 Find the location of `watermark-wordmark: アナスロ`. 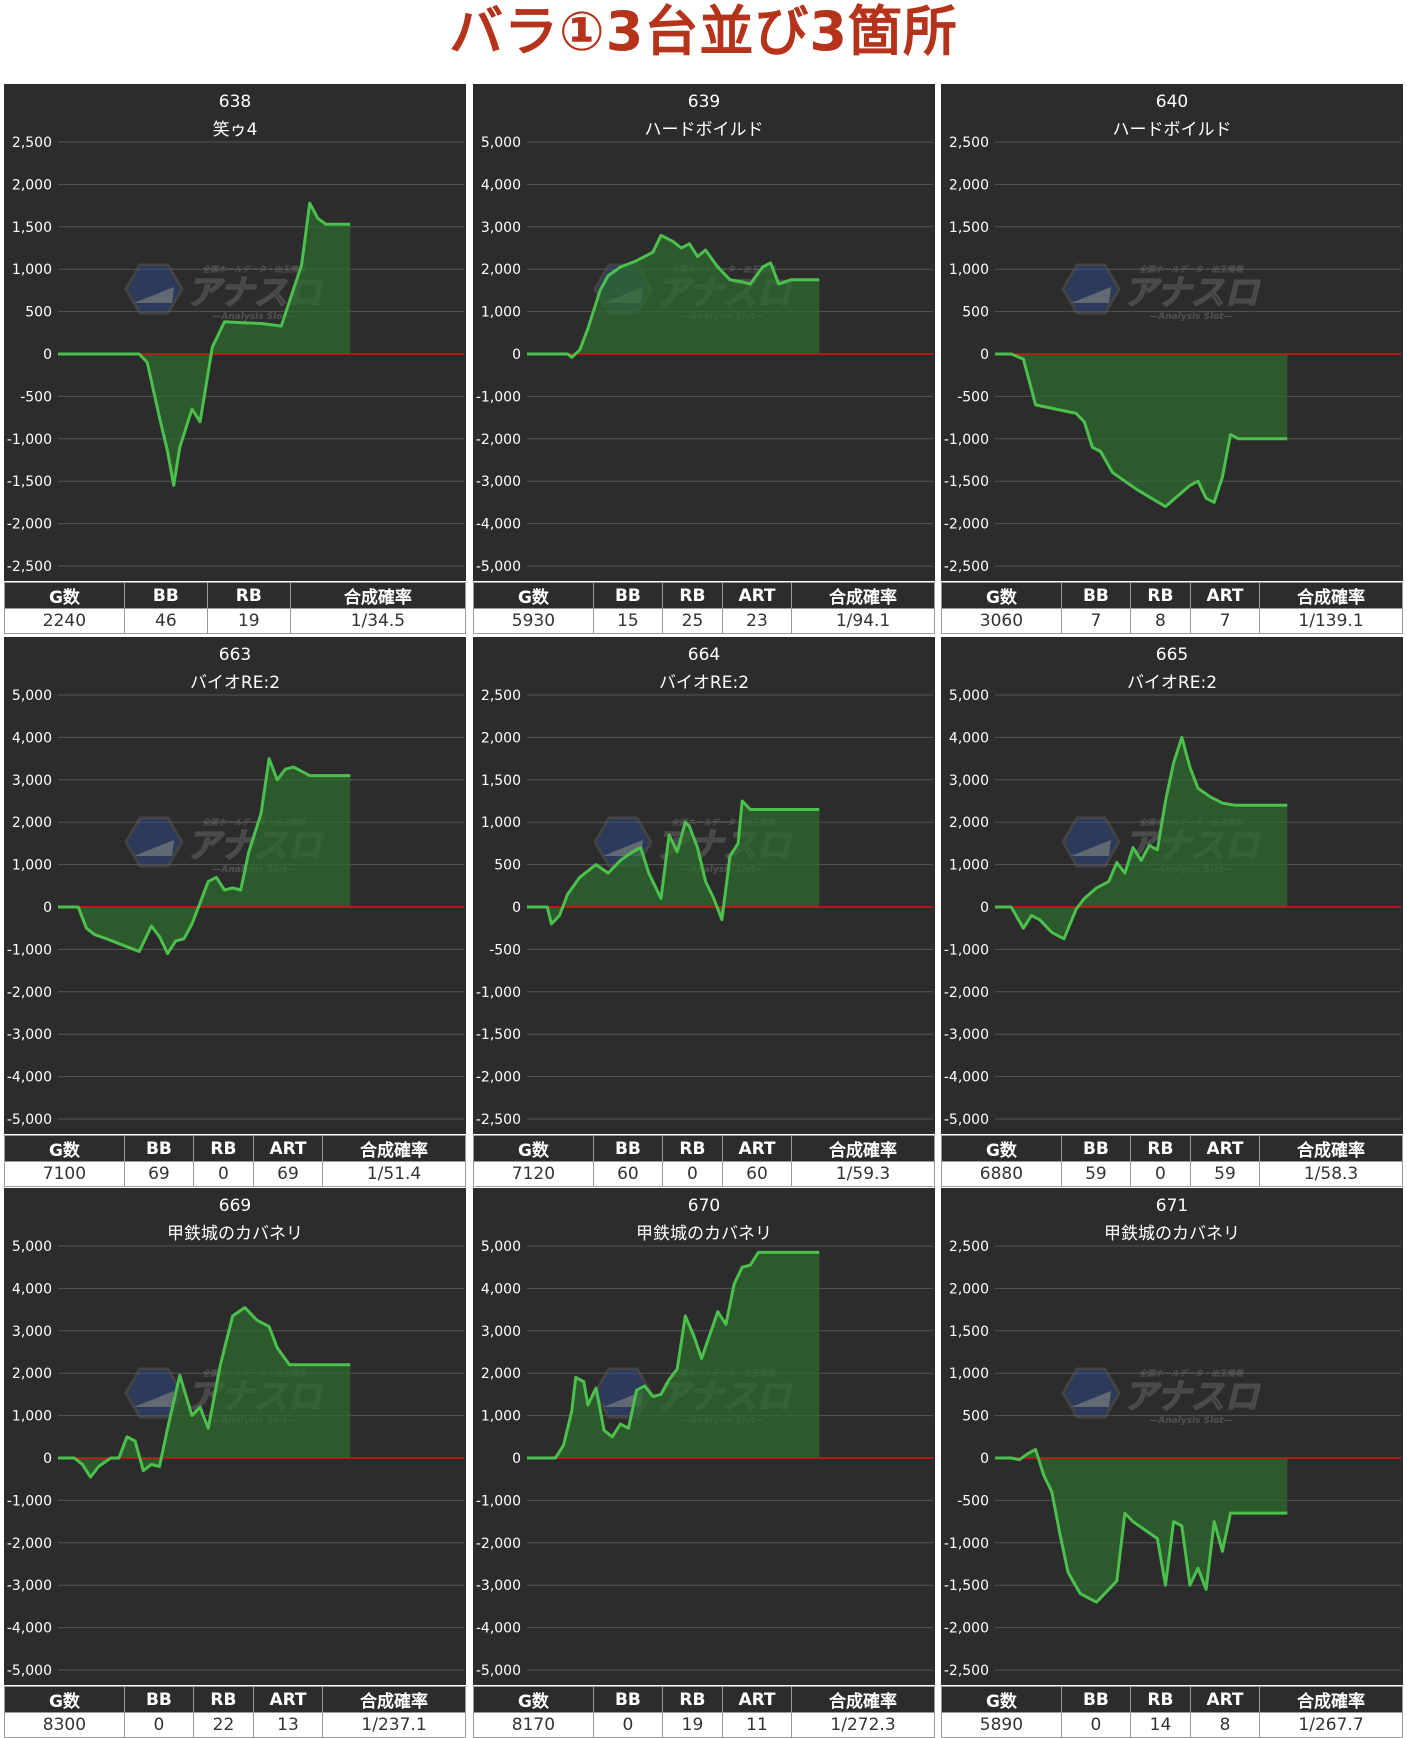

watermark-wordmark: アナスロ is located at coordinates (1191, 1397).